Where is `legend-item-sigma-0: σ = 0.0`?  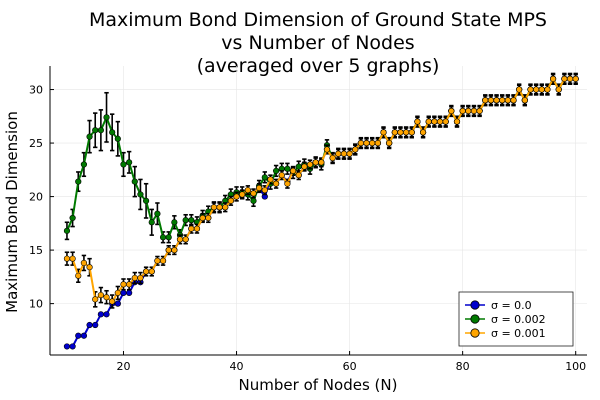
legend-item-sigma-0: σ = 0.0 is located at coordinates (498, 305).